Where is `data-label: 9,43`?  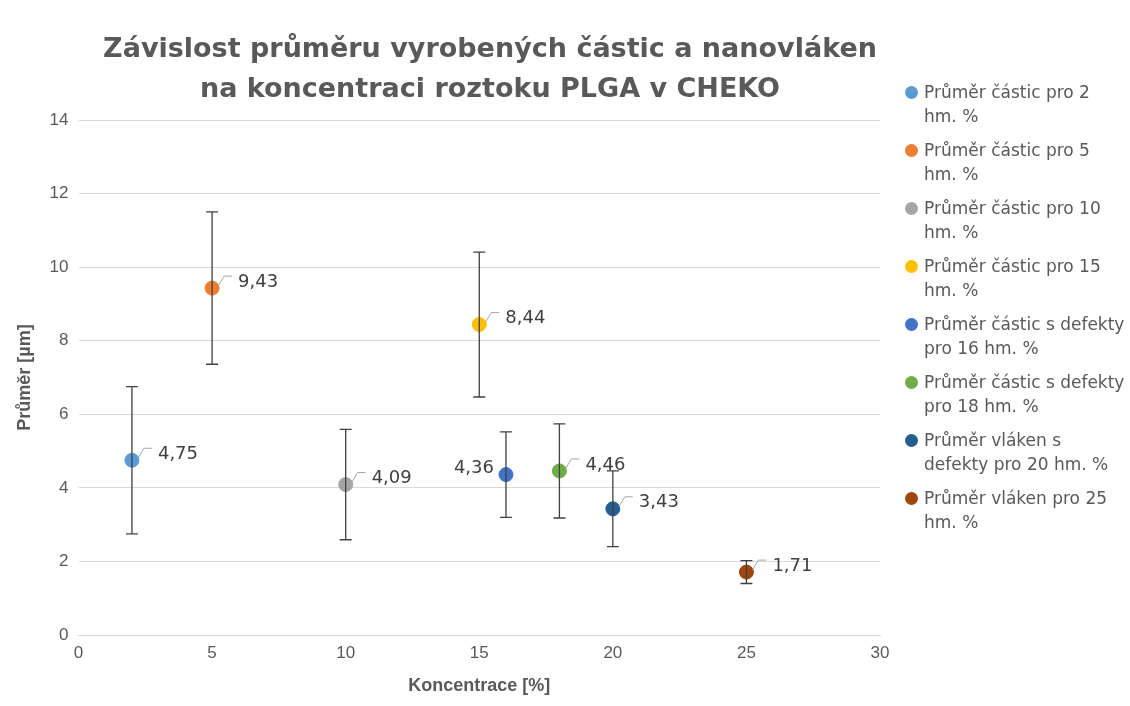
data-label: 9,43 is located at coordinates (258, 280).